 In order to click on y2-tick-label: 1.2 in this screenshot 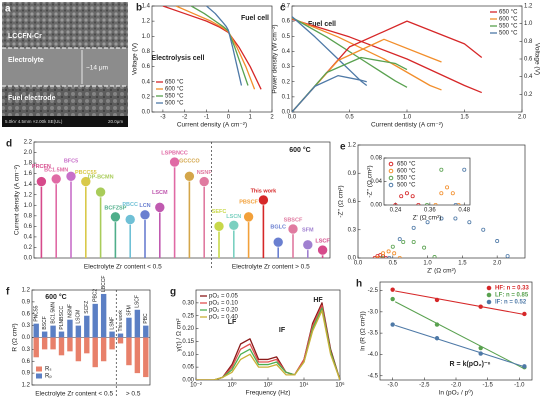, I will do `click(528, 7)`.